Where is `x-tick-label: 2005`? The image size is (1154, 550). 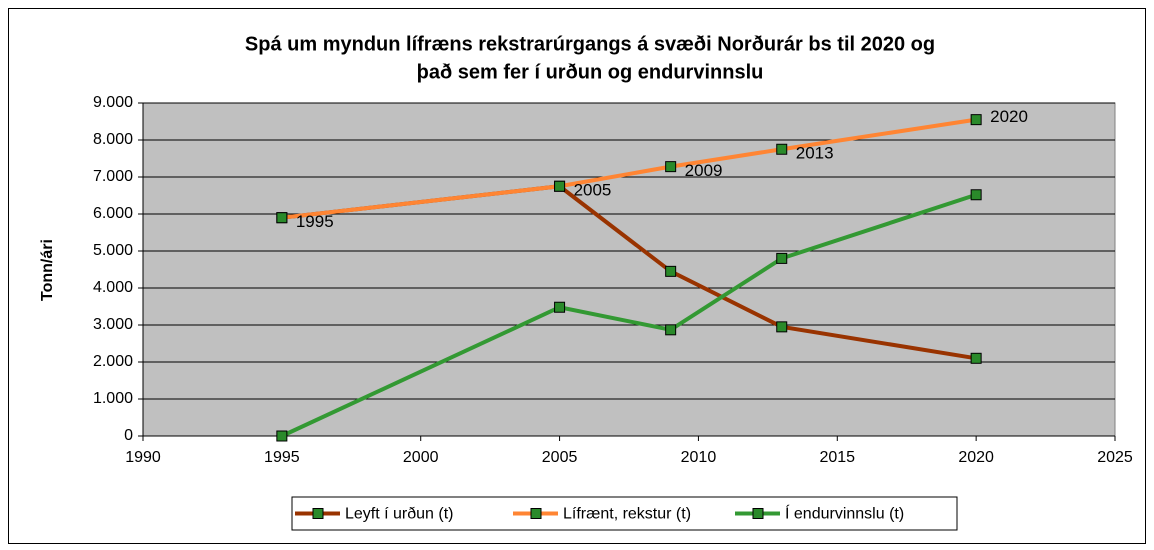 x-tick-label: 2005 is located at coordinates (560, 457).